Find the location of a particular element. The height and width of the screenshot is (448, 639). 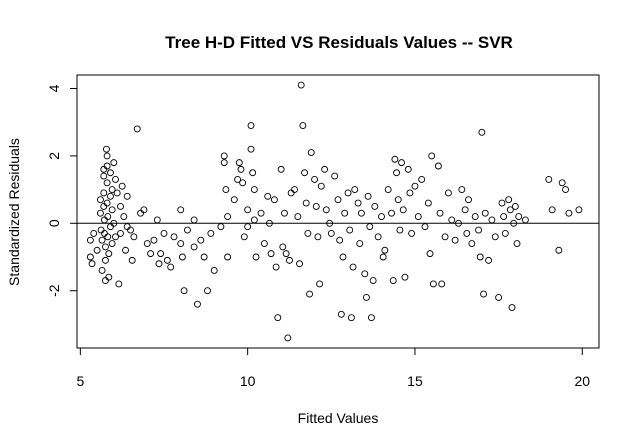

x-tick-label: 10 is located at coordinates (248, 381).